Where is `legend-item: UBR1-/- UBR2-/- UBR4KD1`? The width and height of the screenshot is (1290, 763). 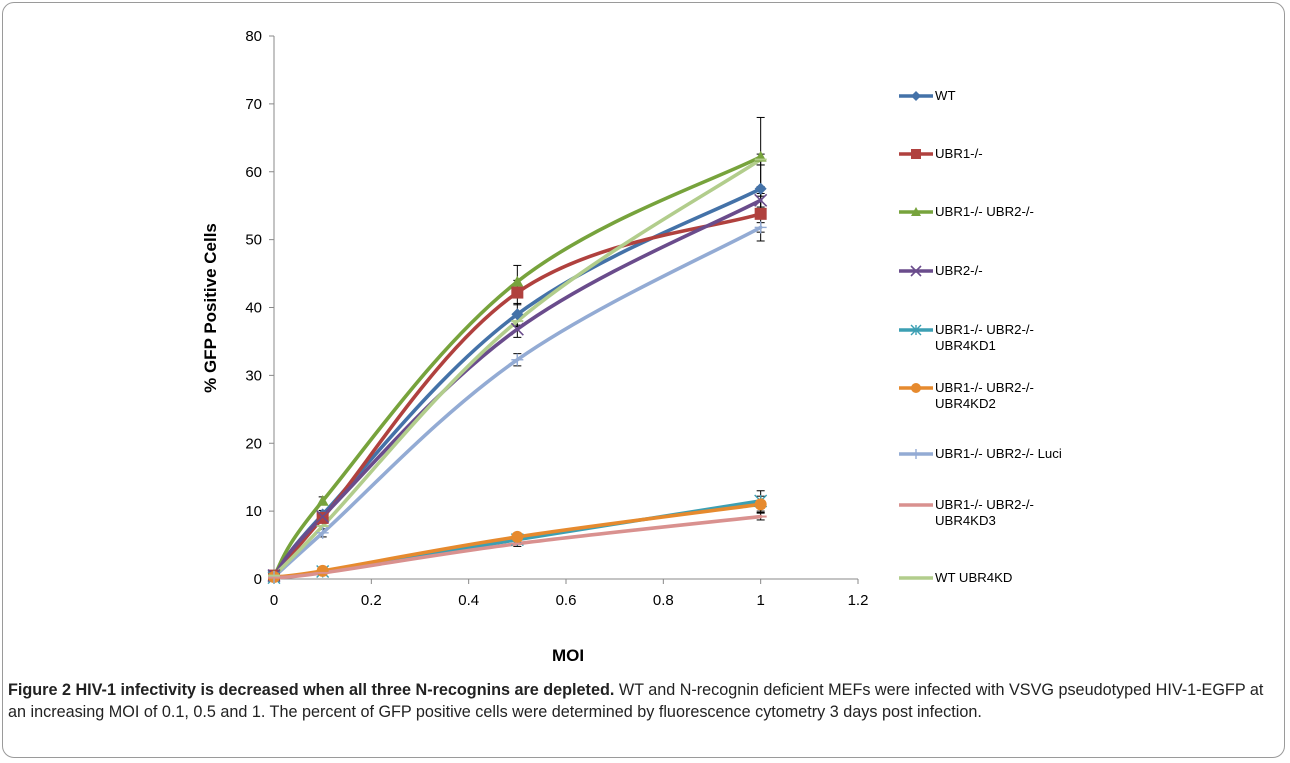
legend-item: UBR1-/- UBR2-/- UBR4KD1 is located at coordinates (966, 338).